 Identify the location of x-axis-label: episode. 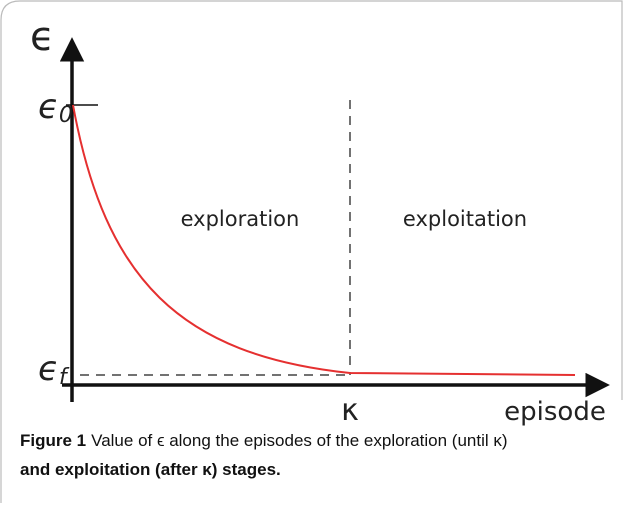
(555, 412).